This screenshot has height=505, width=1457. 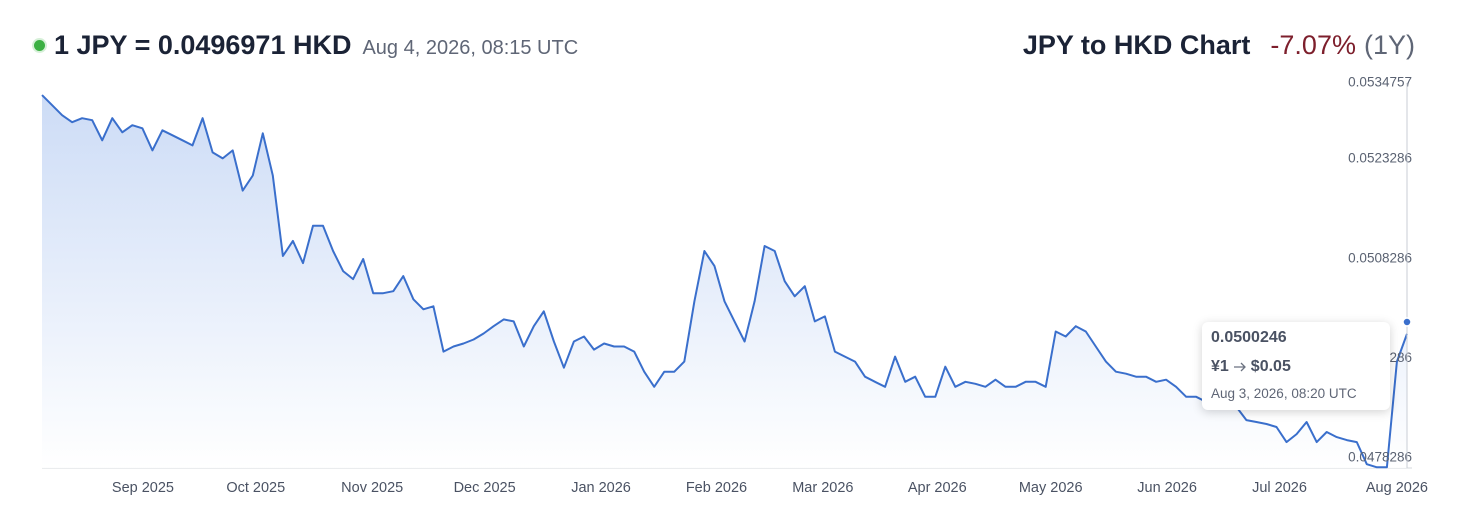 What do you see at coordinates (143, 488) in the screenshot?
I see `x-tick-label: Sep 2025` at bounding box center [143, 488].